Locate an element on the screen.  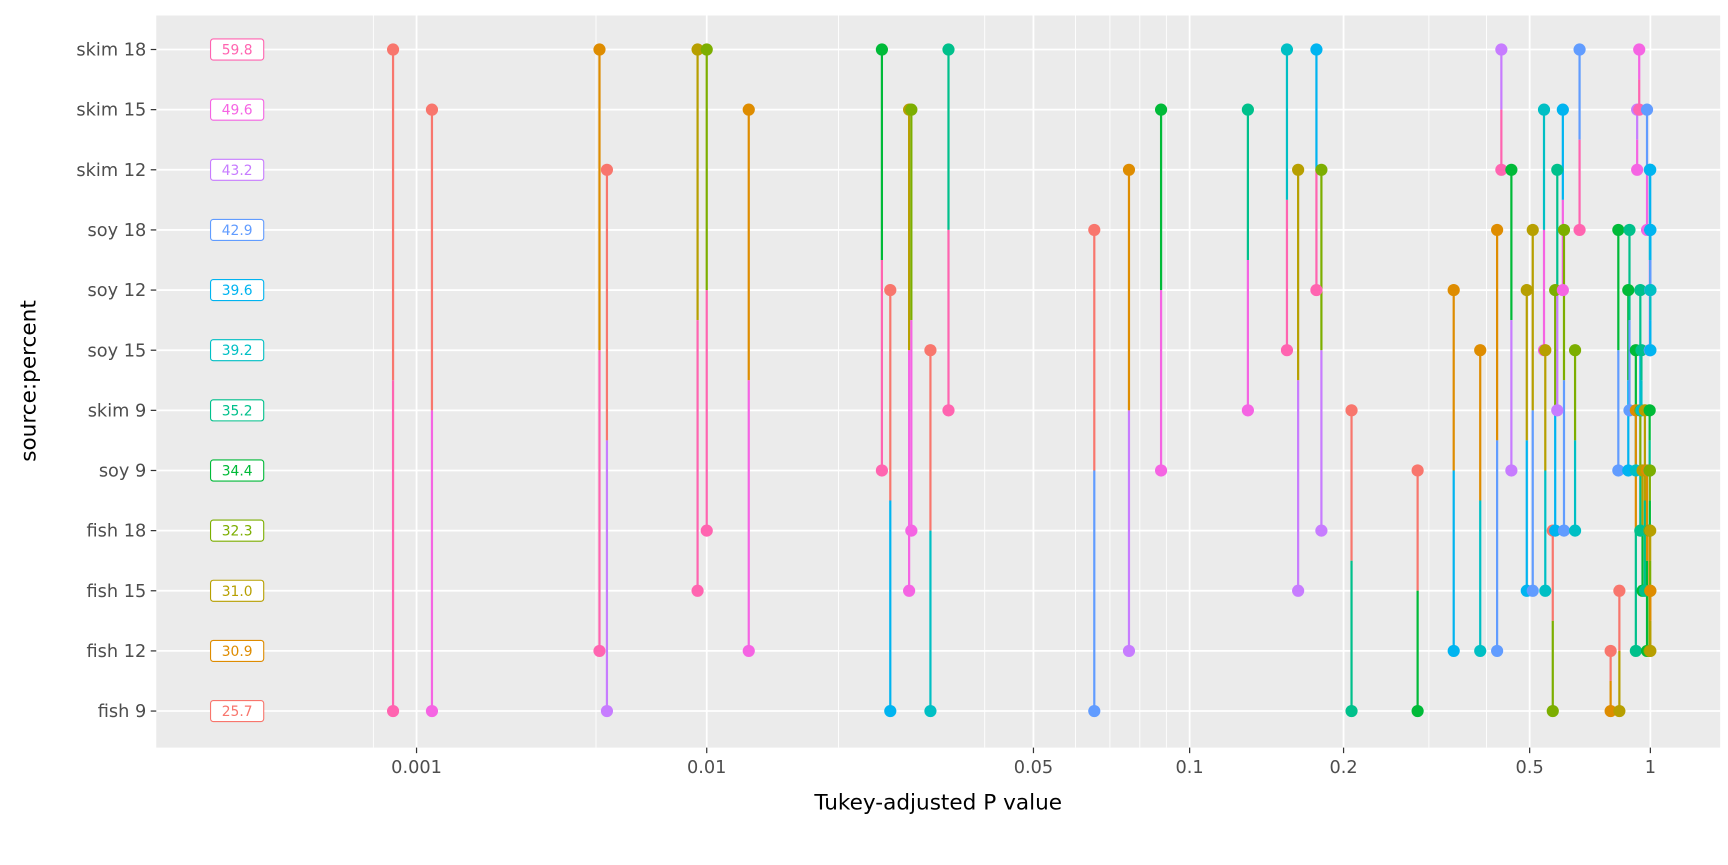
mean-label: 59.8 is located at coordinates (237, 50).